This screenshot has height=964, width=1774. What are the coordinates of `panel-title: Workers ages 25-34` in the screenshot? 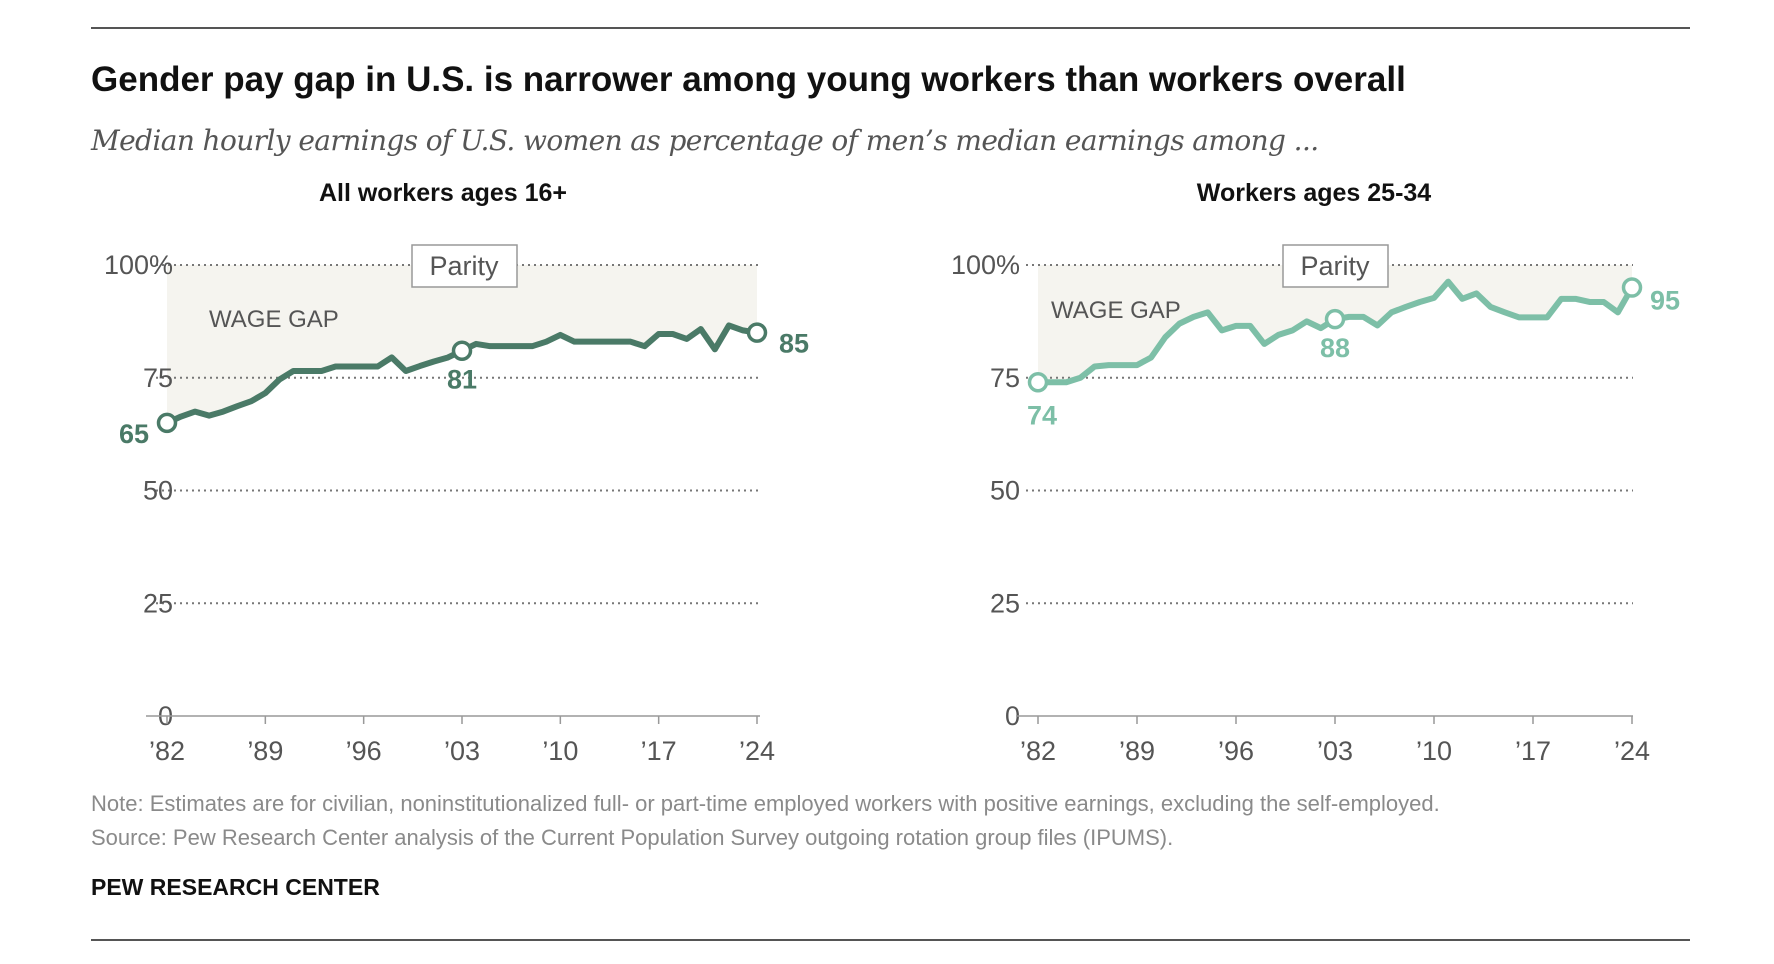 It's located at (1314, 193).